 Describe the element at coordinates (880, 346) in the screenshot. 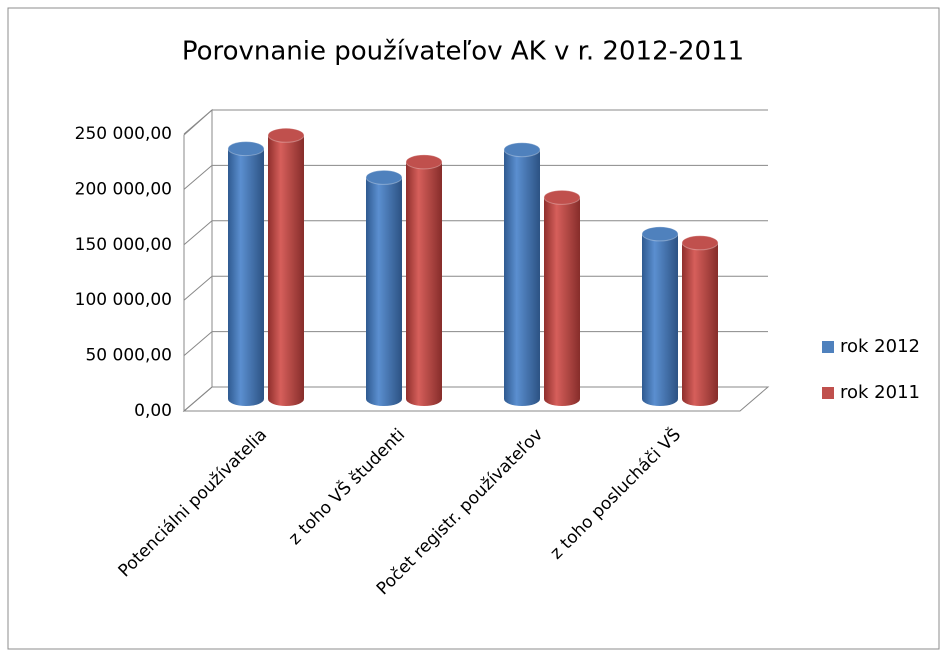

I see `legend-label: rok 2012` at that location.